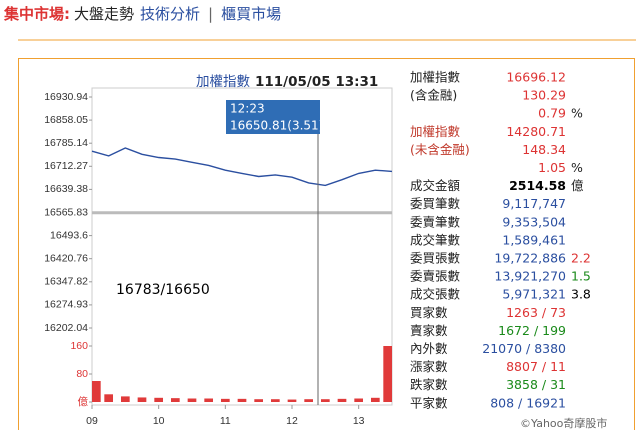 This screenshot has width=636, height=430. What do you see at coordinates (435, 276) in the screenshot?
I see `row-label: 委賣張數` at bounding box center [435, 276].